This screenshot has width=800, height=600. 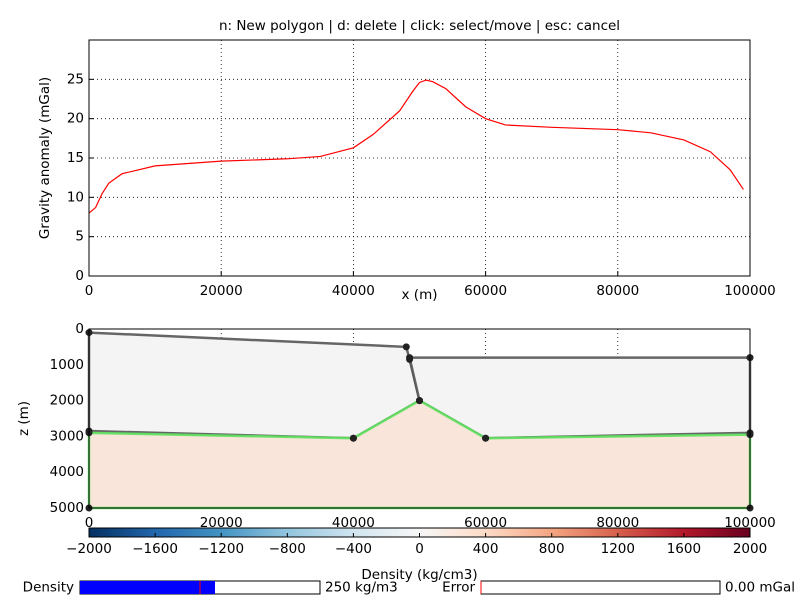 I want to click on y-axis-label: Gravity anomaly (mGal), so click(x=45, y=158).